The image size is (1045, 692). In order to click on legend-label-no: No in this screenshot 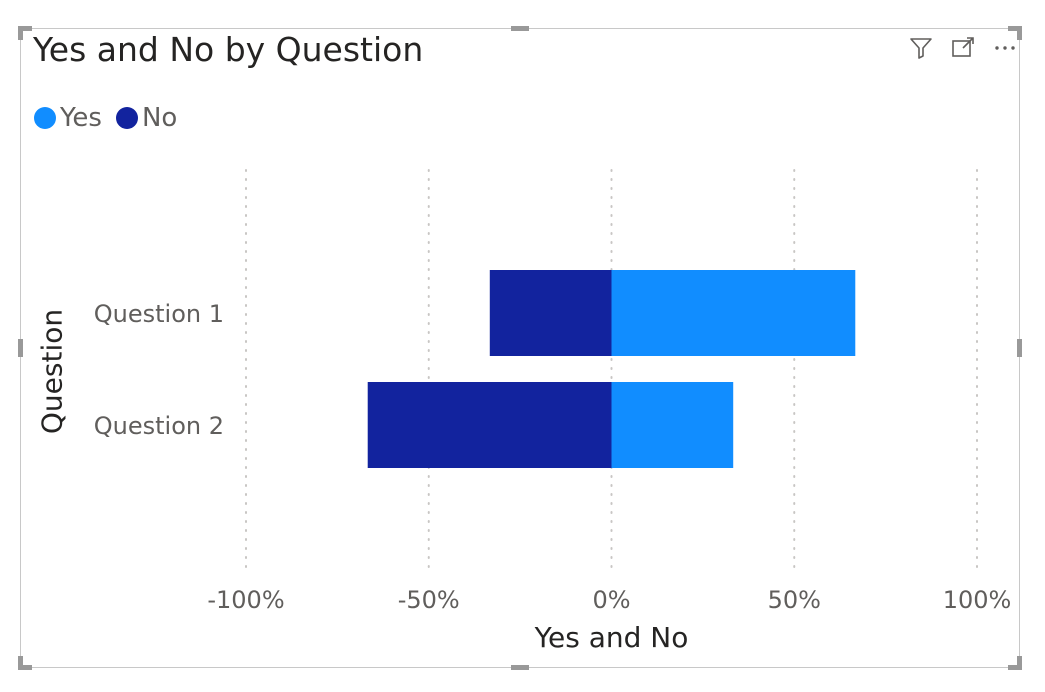, I will do `click(159, 118)`.